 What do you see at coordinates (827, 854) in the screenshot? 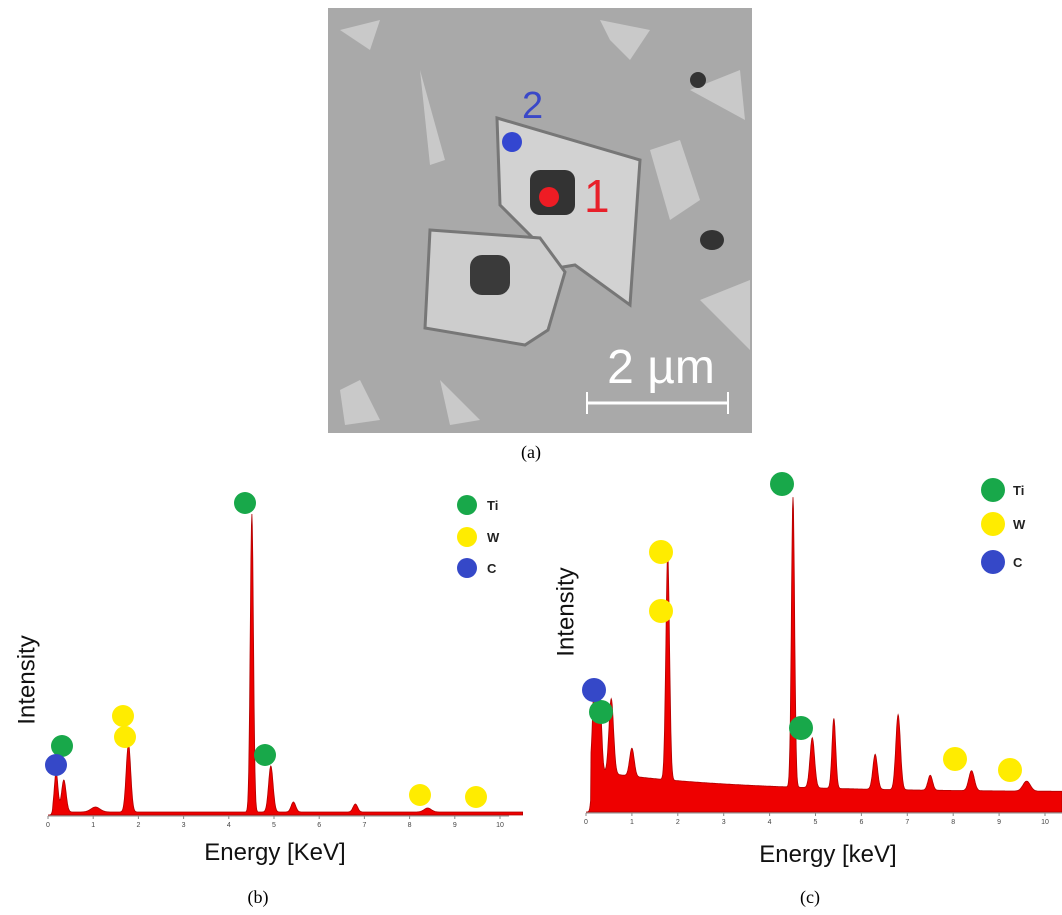
I see `x-axis-label: Energy [keV]` at bounding box center [827, 854].